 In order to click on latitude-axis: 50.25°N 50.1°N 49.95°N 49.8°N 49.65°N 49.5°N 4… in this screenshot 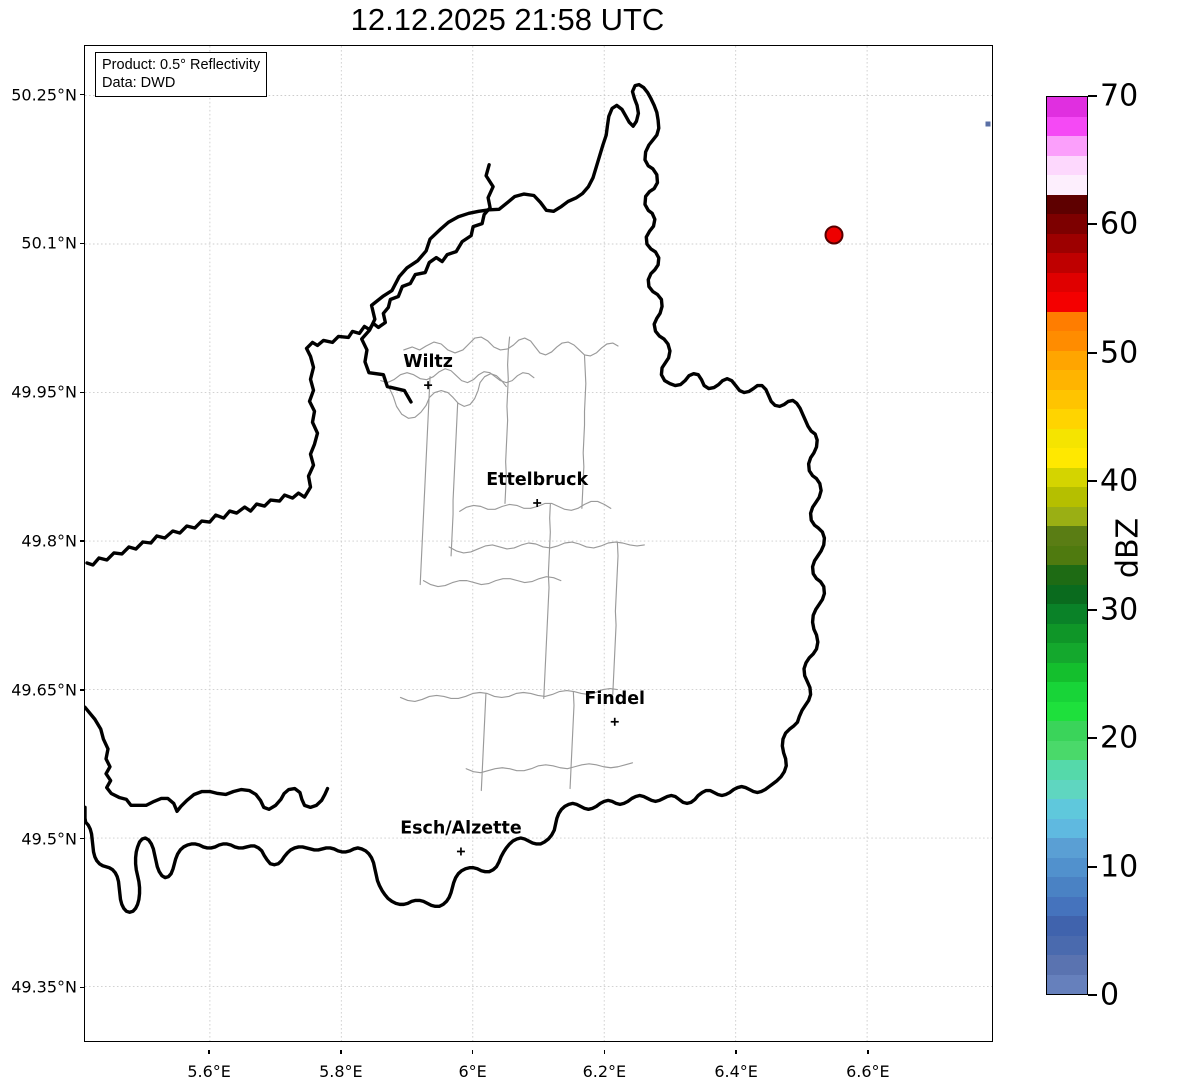, I will do `click(42, 540)`.